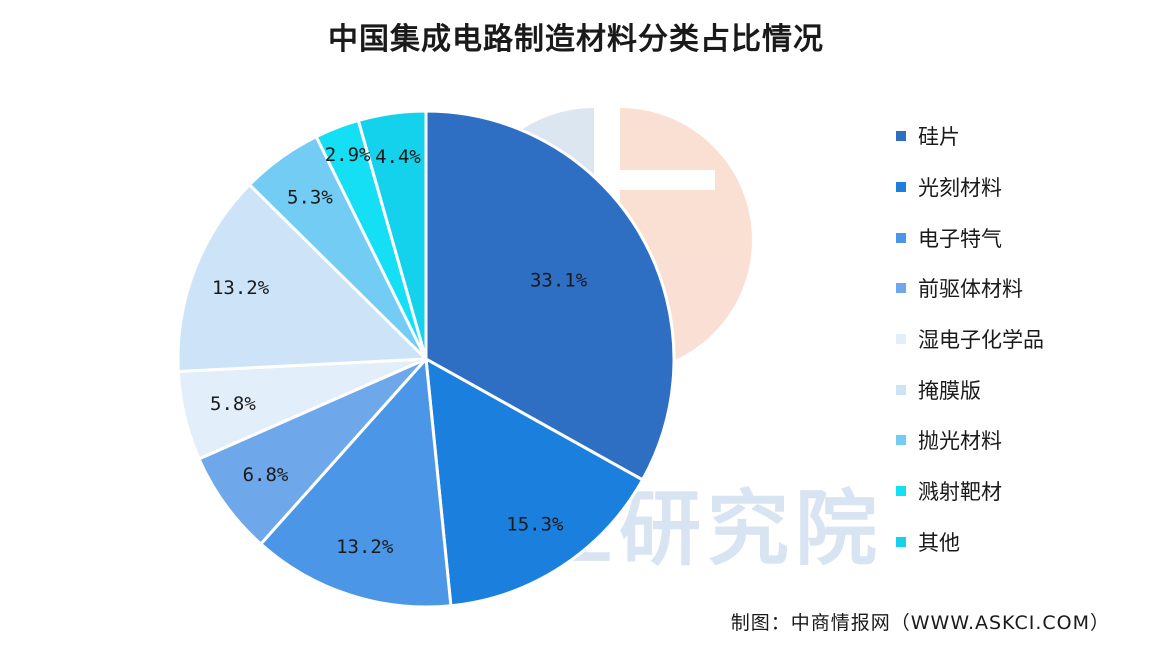 This screenshot has width=1152, height=654. What do you see at coordinates (920, 623) in the screenshot?
I see `source-note: 制图：中商情报网（WWW.ASKCI.COM）` at bounding box center [920, 623].